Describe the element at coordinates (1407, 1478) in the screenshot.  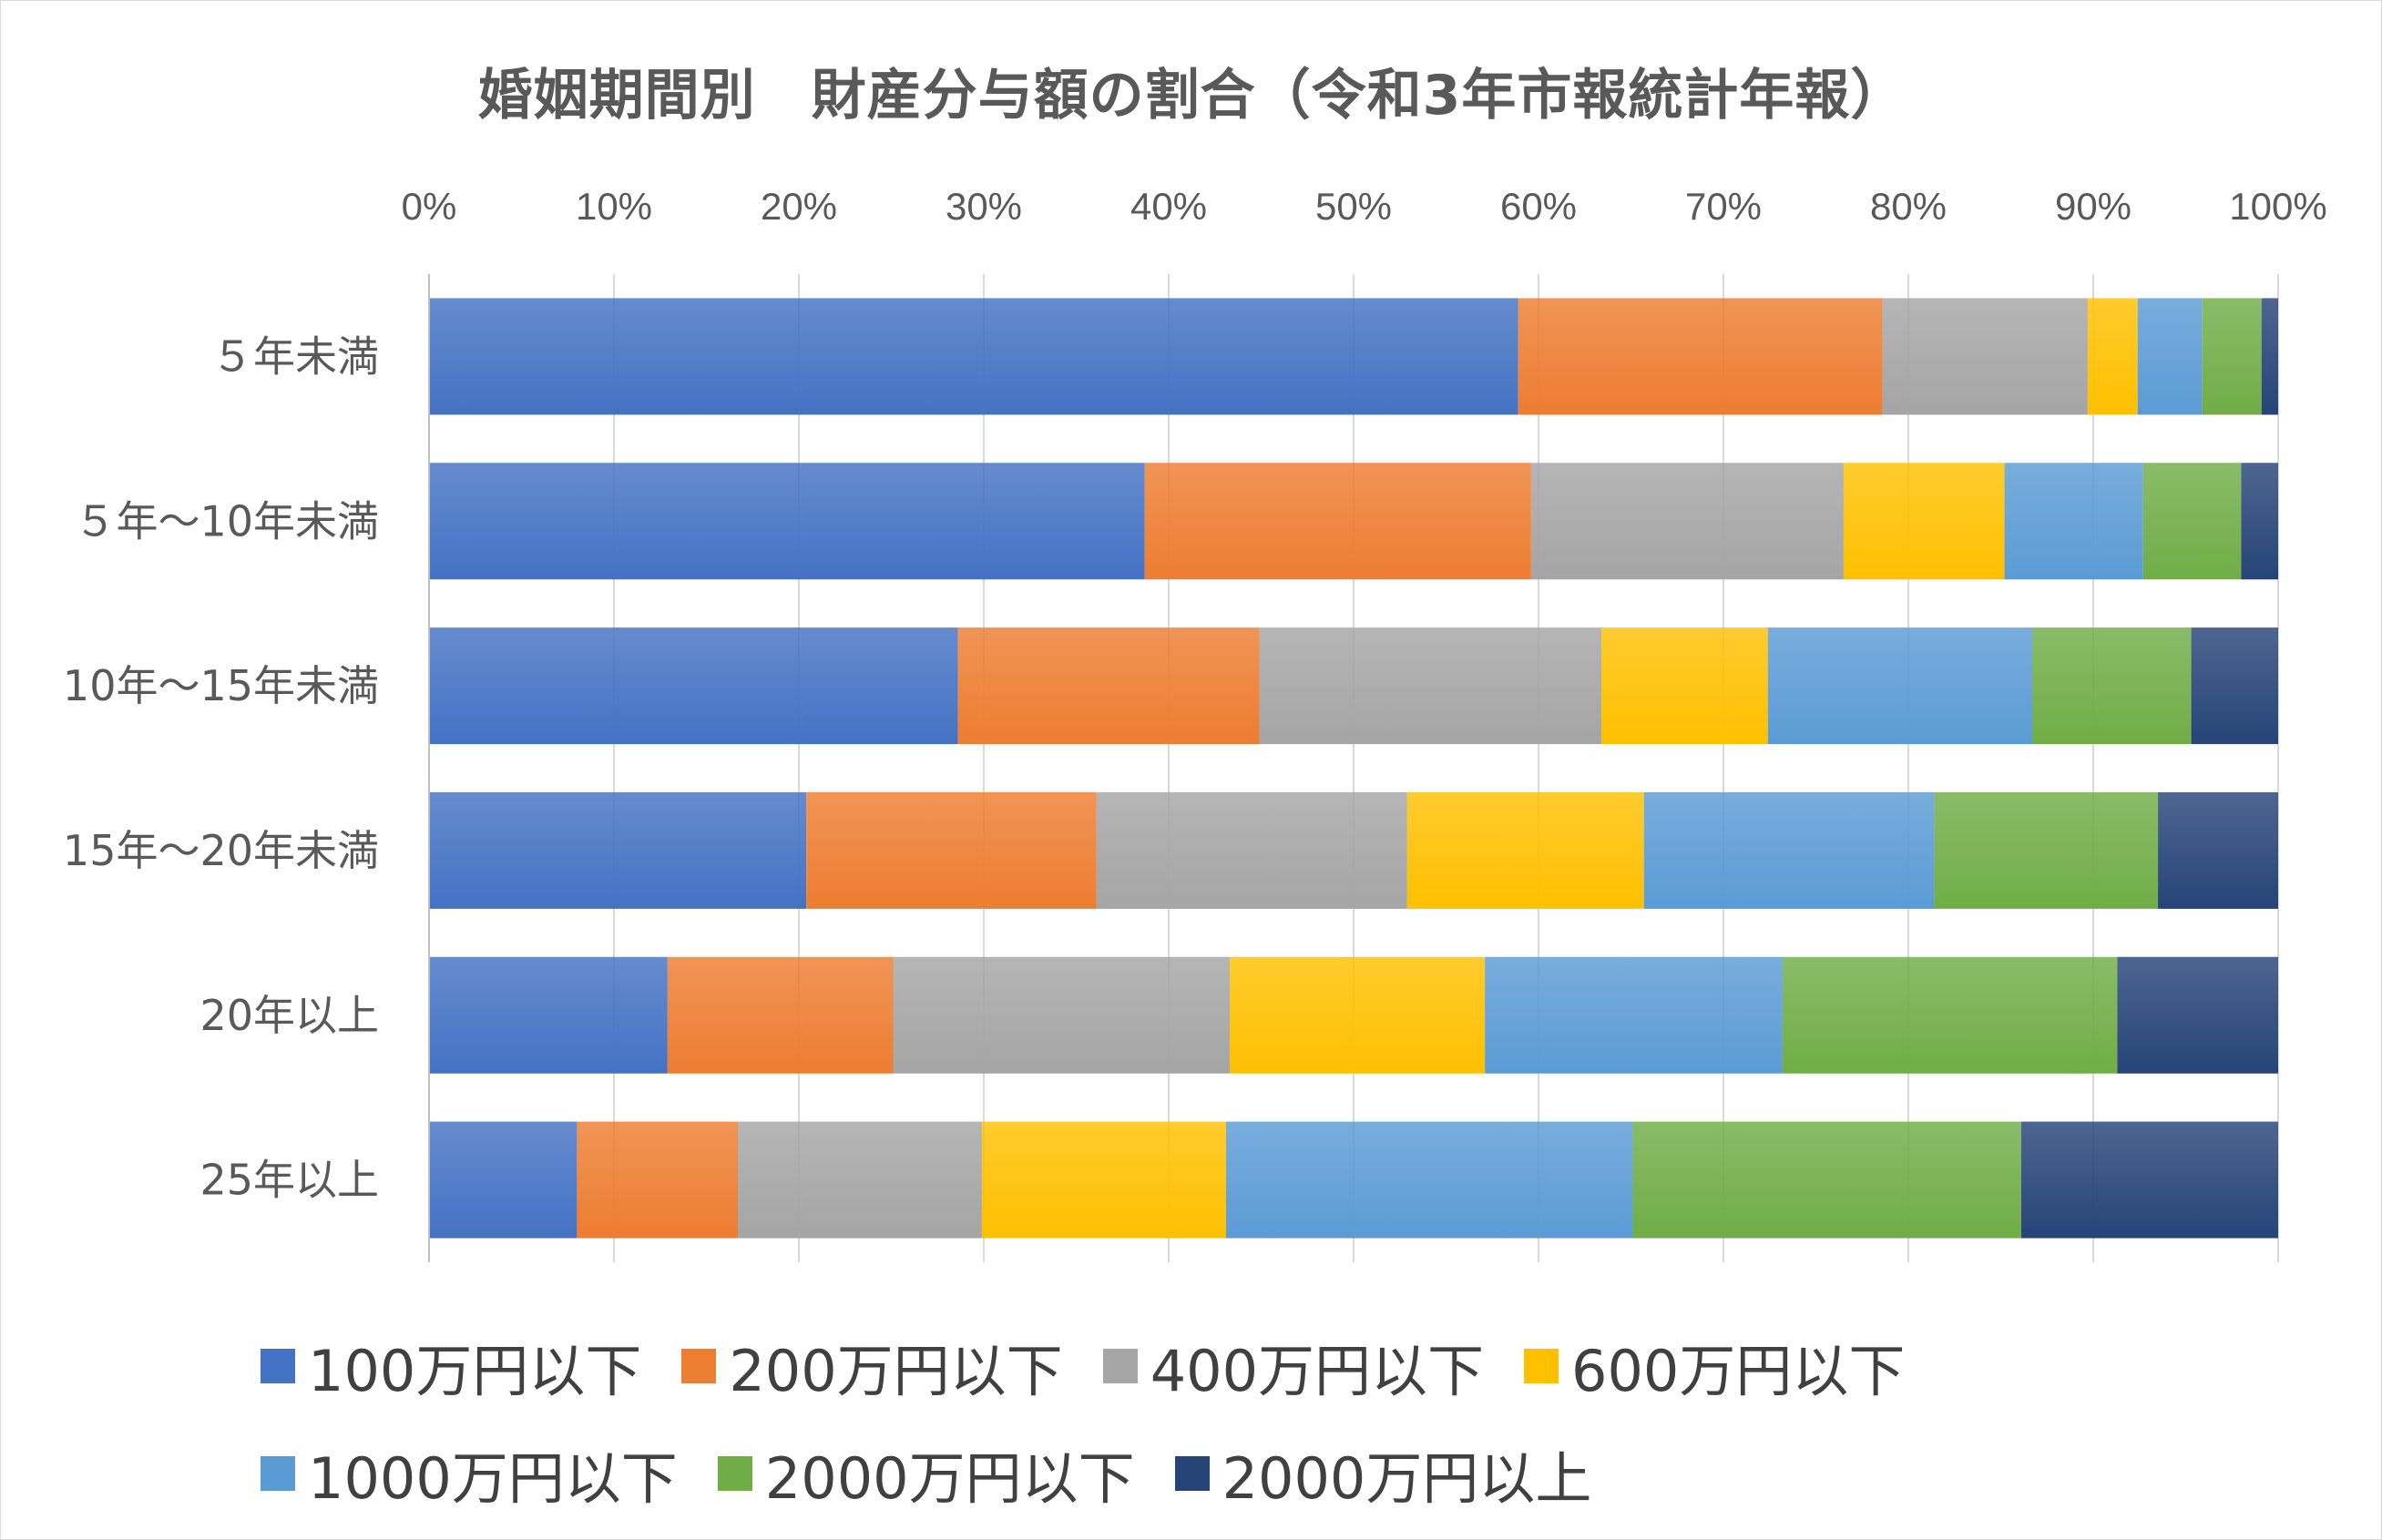
I see `legend-label: 2000万円以上` at that location.